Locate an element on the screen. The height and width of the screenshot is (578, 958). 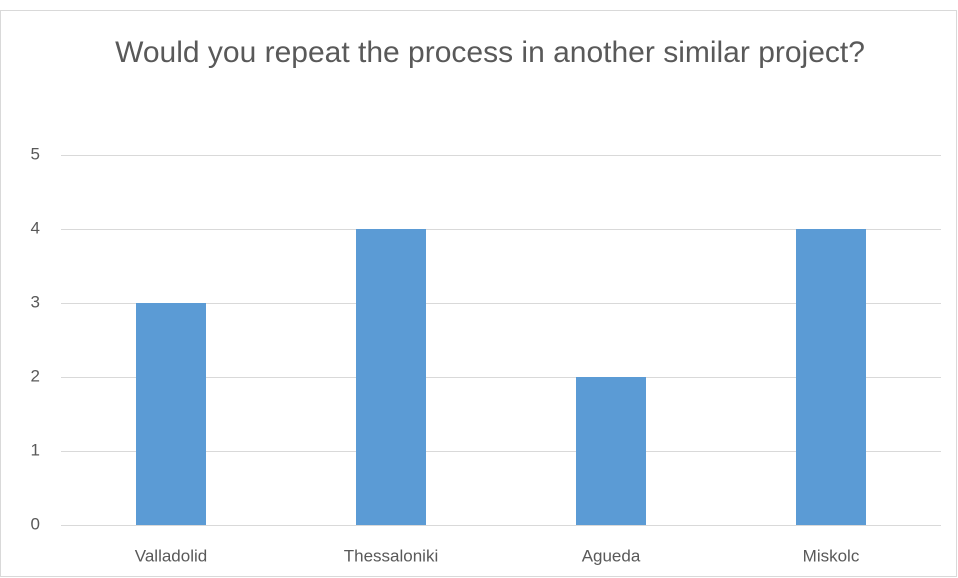
x-tick-label: Agueda is located at coordinates (611, 555).